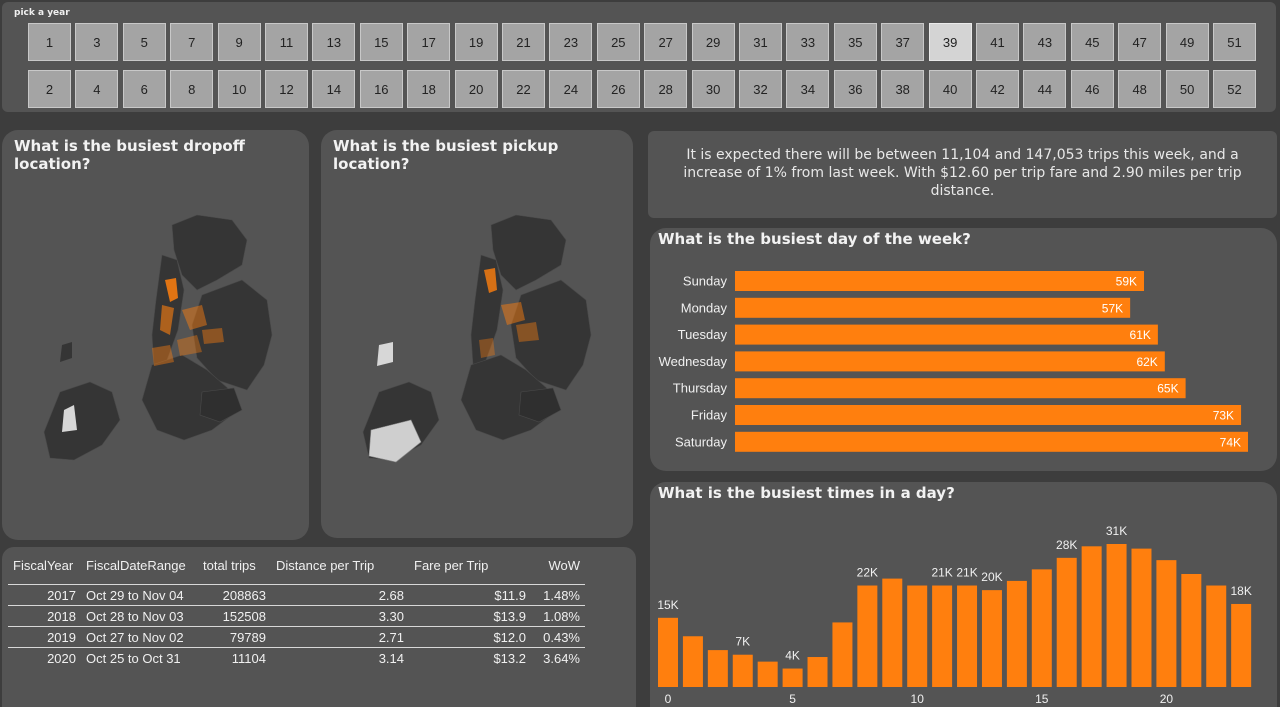  I want to click on week-button-3: 3, so click(97, 42).